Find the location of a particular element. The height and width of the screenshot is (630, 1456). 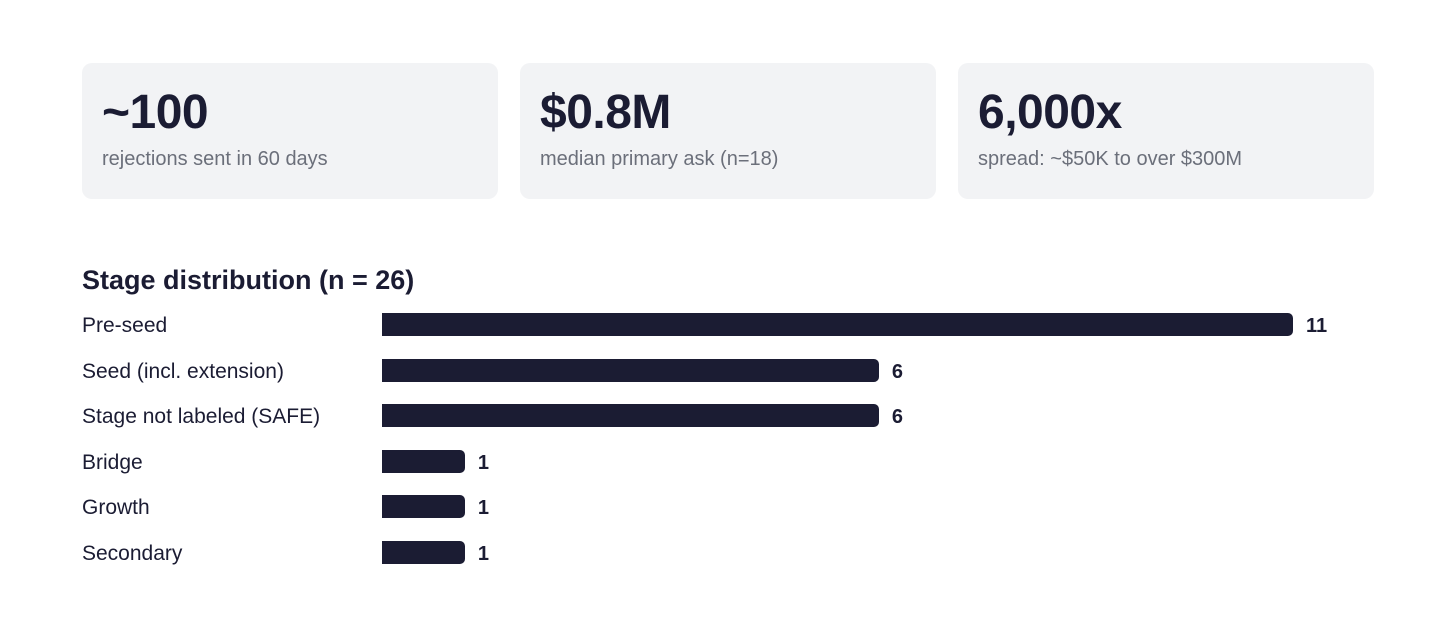

chart-row: Secondary 1 is located at coordinates (727, 554).